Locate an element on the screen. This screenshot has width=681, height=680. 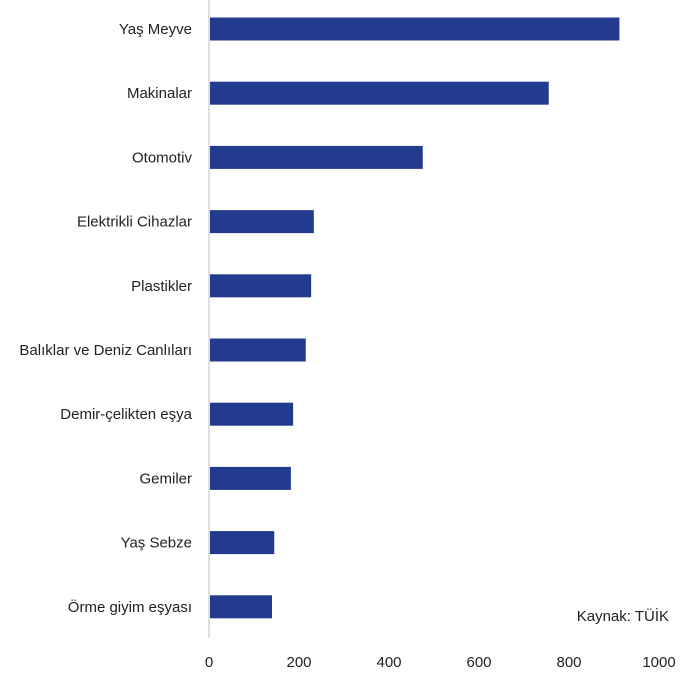
category-label: Otomotiv is located at coordinates (162, 157).